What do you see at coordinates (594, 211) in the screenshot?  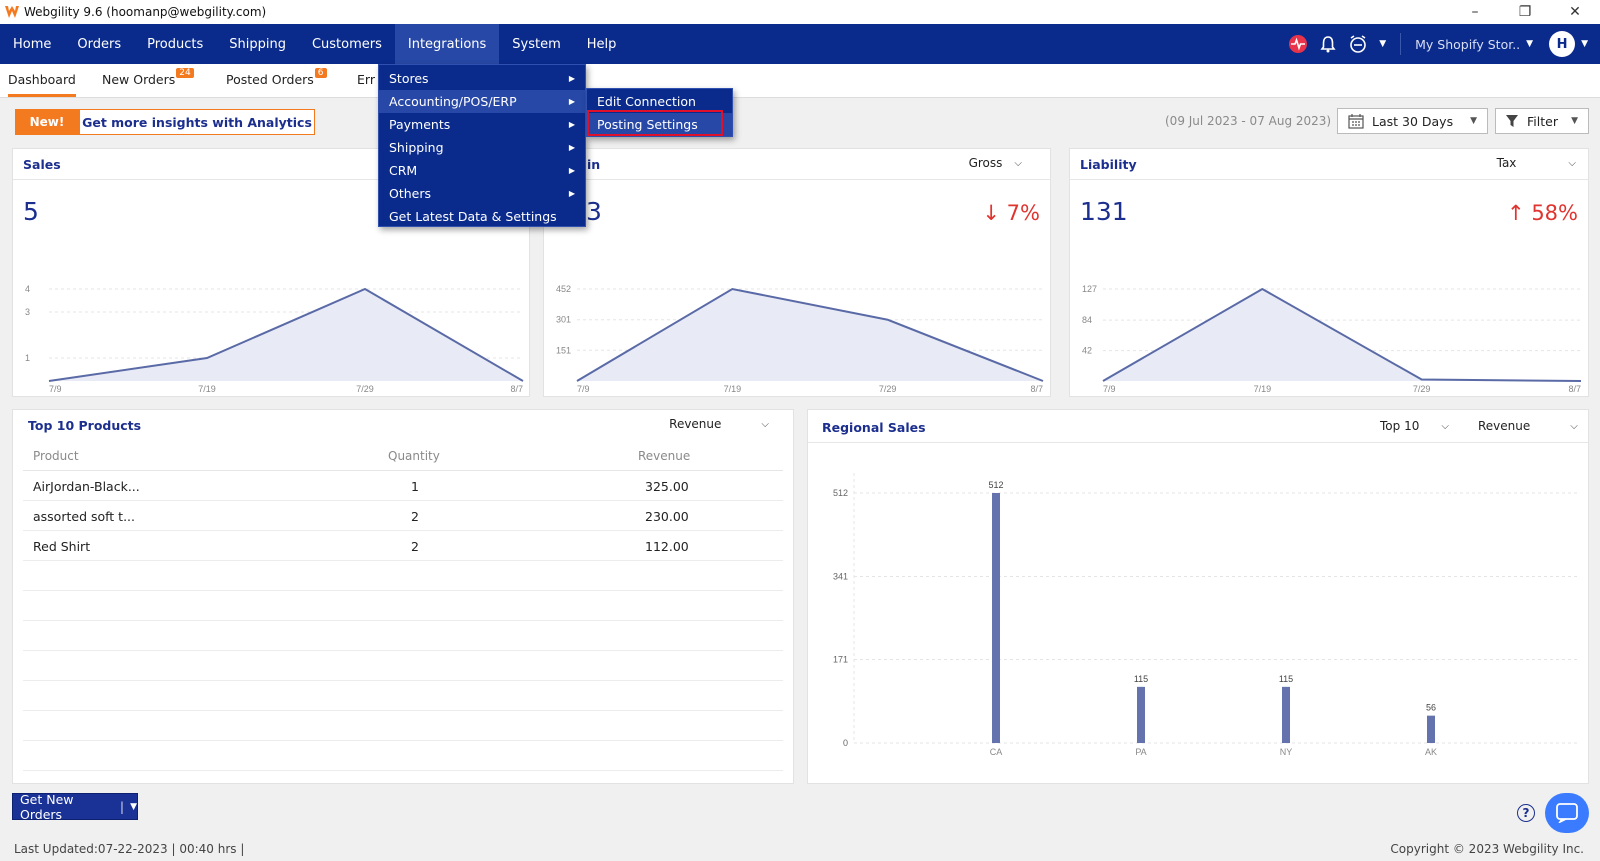 I see `gross-value: 3` at bounding box center [594, 211].